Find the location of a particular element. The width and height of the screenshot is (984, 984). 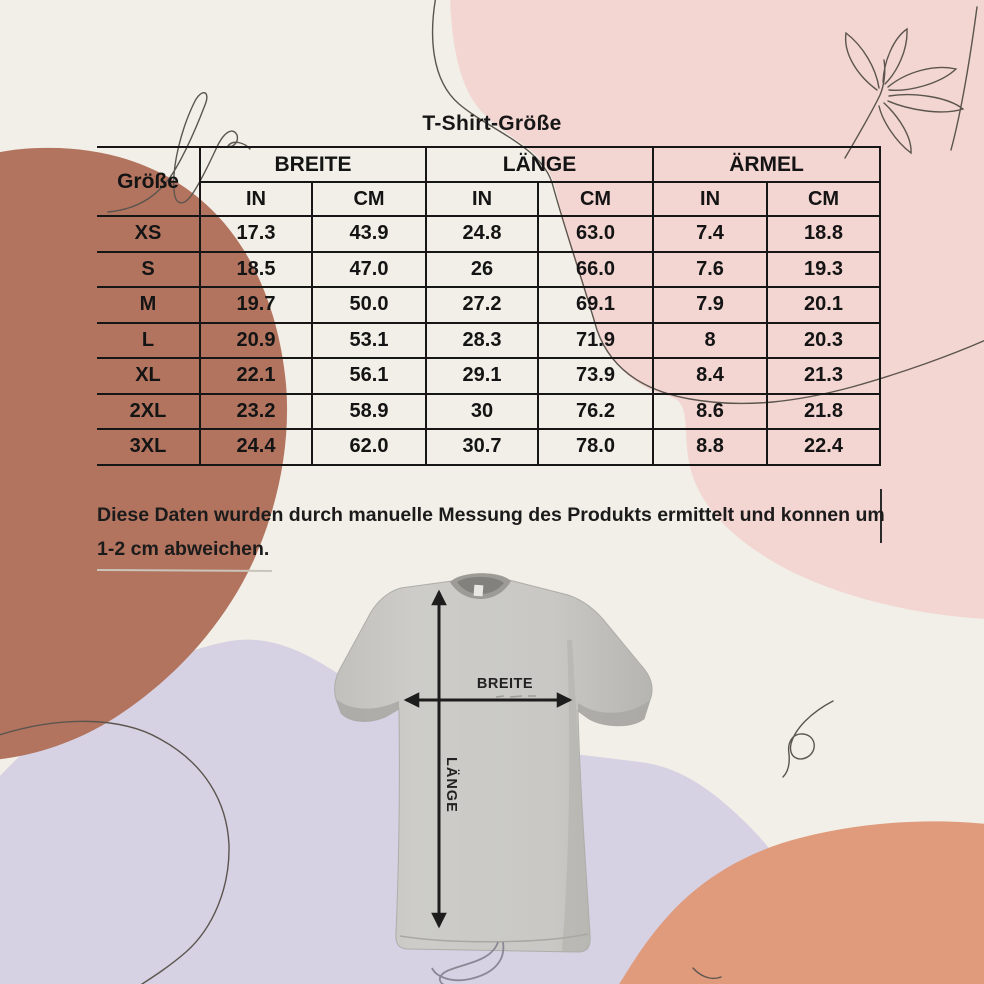

table-row: M 19.7 50.0 27.2 69.1 7.9 20.1 is located at coordinates (489, 305).